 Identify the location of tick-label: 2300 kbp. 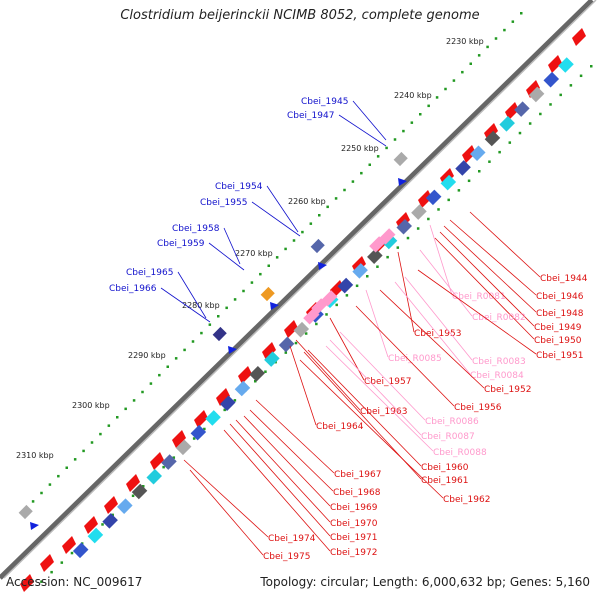
(91, 405).